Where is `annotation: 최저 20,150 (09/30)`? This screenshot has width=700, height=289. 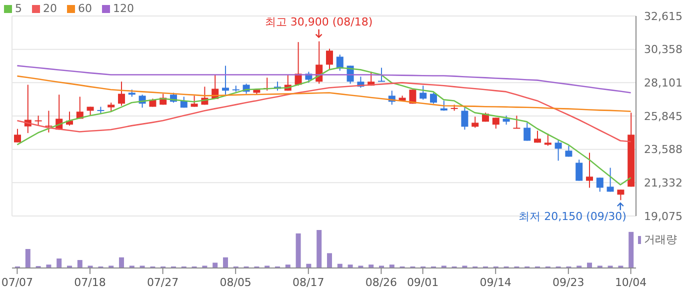 annotation: 최저 20,150 (09/30) is located at coordinates (572, 217).